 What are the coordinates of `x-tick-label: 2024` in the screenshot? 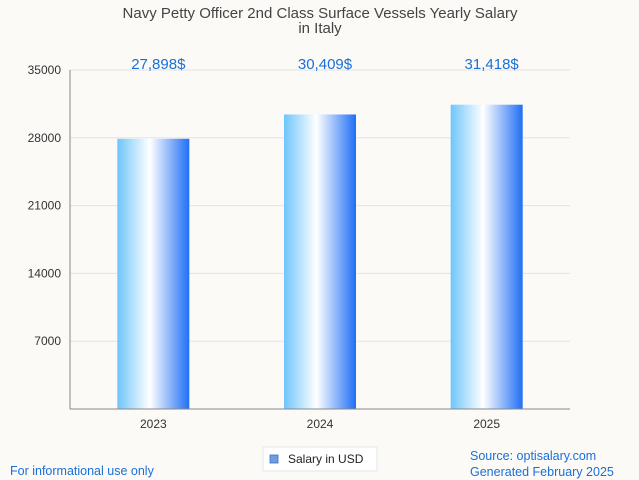 It's located at (320, 424).